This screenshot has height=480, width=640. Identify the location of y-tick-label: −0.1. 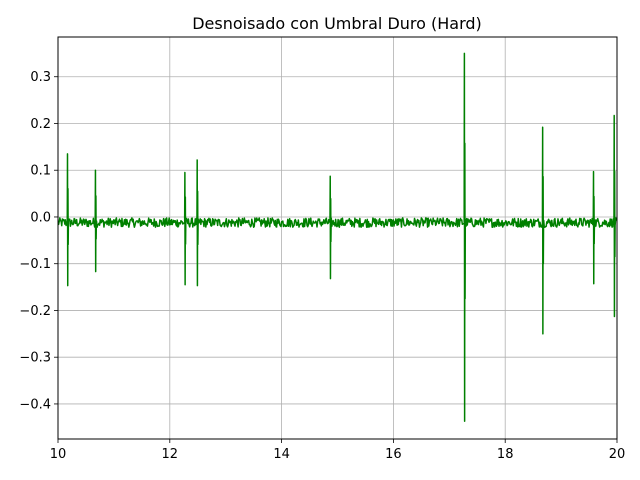
(35, 264).